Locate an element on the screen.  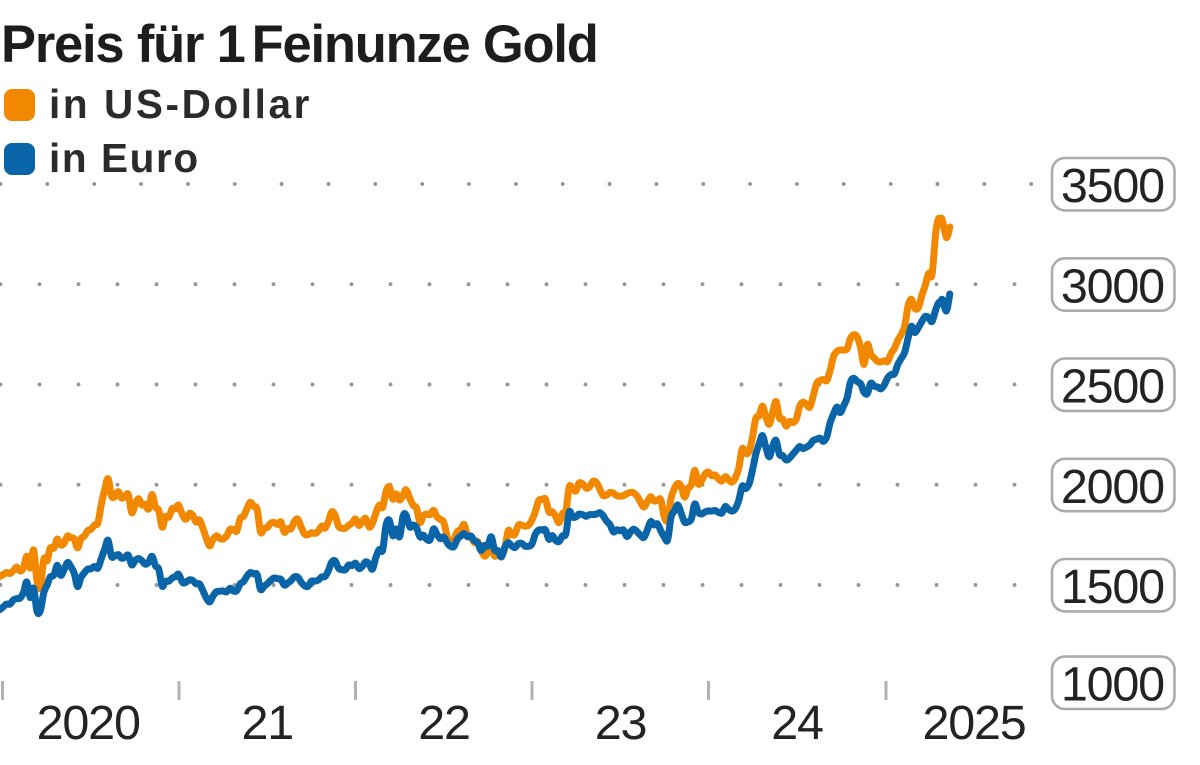
svg-text: 3000 is located at coordinates (1112, 286).